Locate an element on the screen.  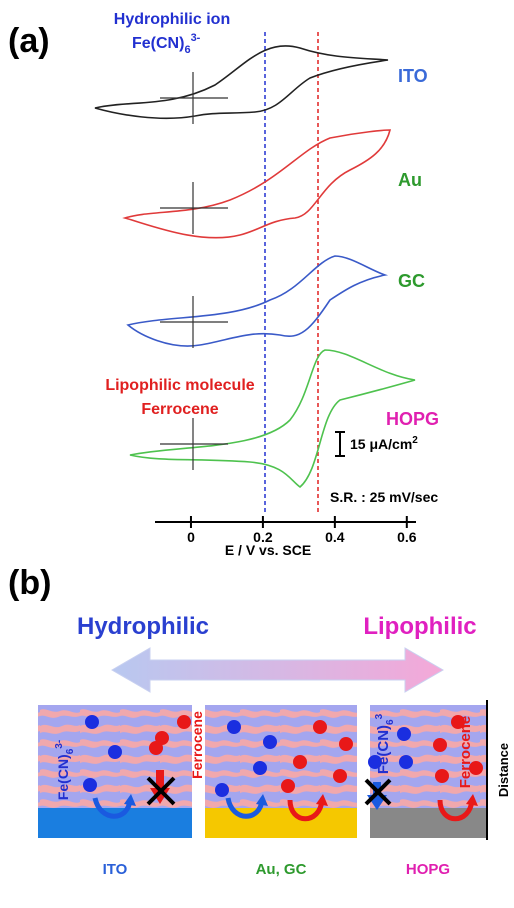
panel-label: (b) is located at coordinates (29, 583).